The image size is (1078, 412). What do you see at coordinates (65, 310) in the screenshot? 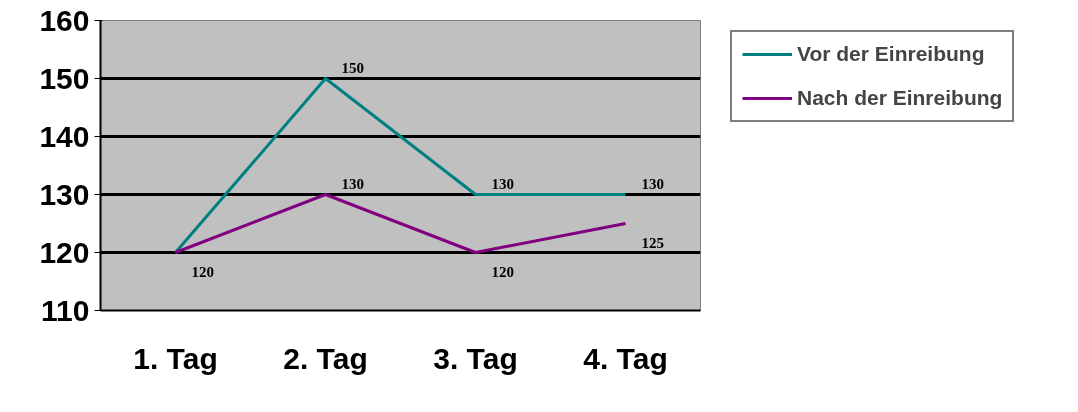
I see `y-tick-label: 110` at bounding box center [65, 310].